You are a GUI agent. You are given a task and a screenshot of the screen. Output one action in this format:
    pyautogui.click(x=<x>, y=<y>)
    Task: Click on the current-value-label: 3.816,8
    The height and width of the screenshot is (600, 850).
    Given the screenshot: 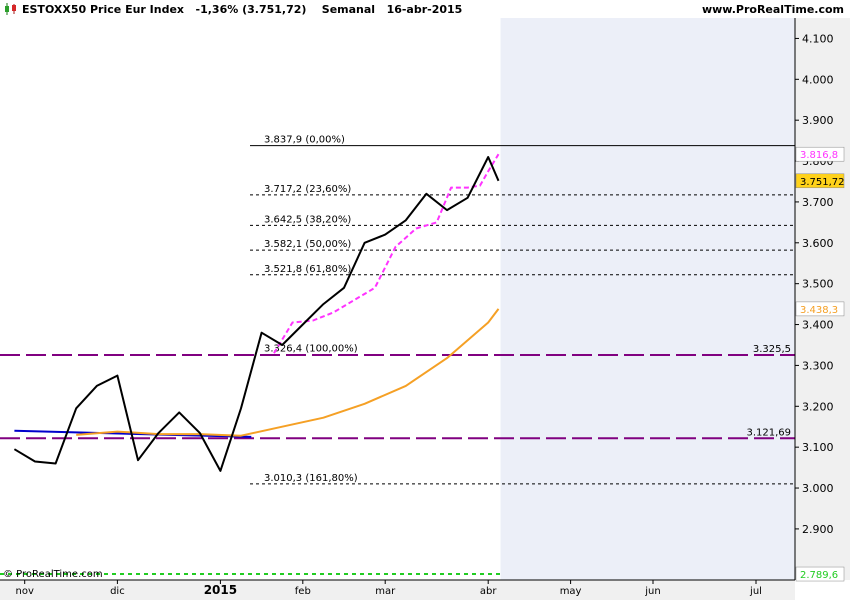 What is the action you would take?
    pyautogui.click(x=819, y=155)
    